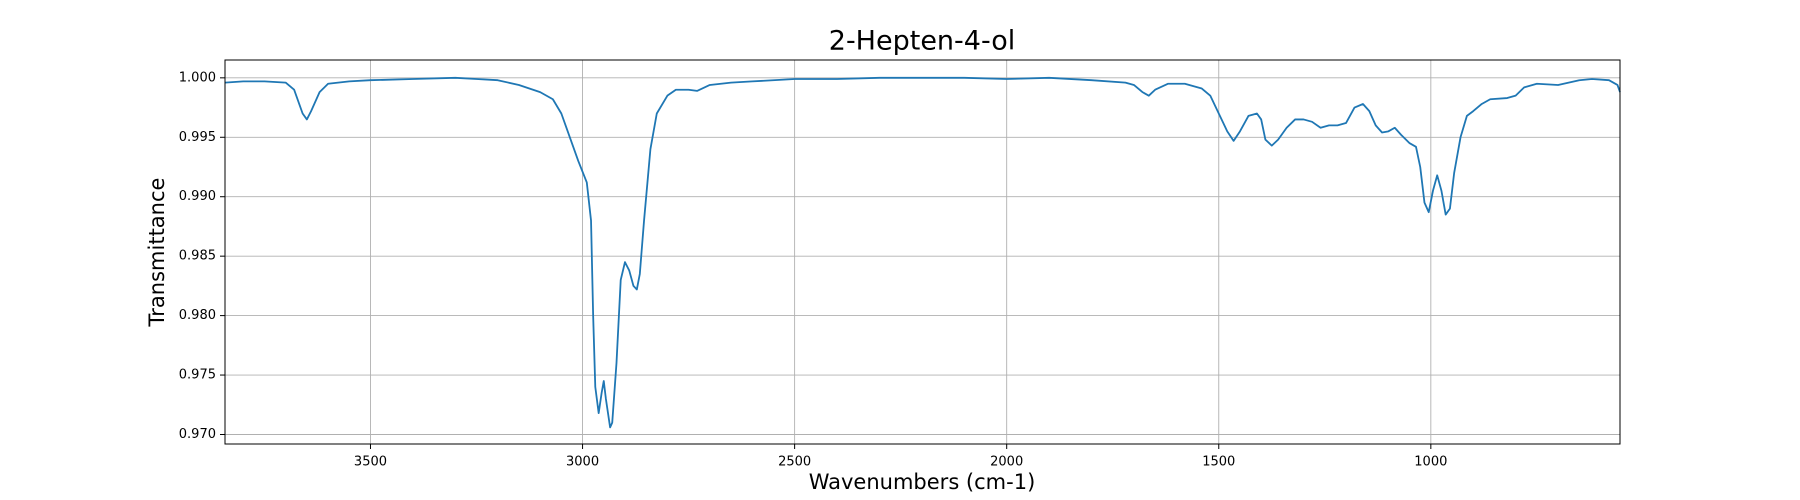 The image size is (1800, 500). Describe the element at coordinates (582, 462) in the screenshot. I see `x-tick-label: 3000` at that location.